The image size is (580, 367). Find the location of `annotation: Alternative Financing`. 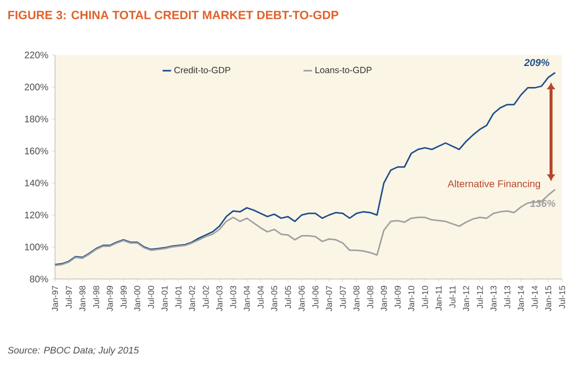

annotation: Alternative Financing is located at coordinates (494, 185).